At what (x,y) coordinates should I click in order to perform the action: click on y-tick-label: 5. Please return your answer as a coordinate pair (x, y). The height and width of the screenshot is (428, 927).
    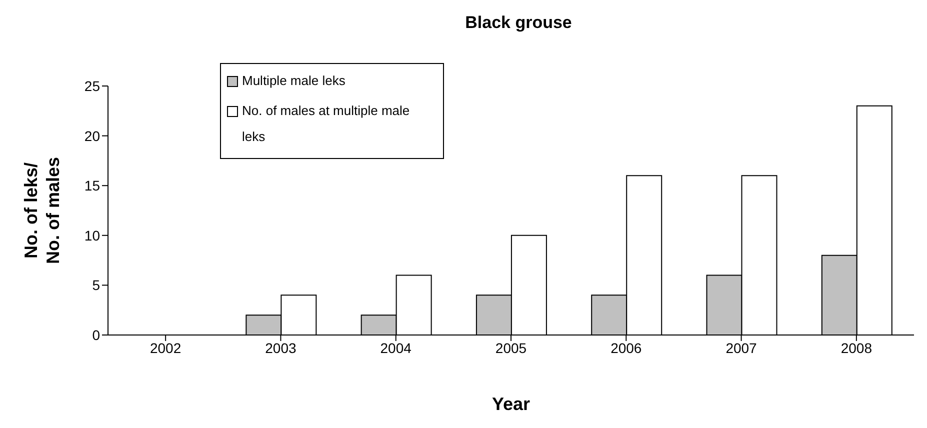
    Looking at the image, I should click on (96, 285).